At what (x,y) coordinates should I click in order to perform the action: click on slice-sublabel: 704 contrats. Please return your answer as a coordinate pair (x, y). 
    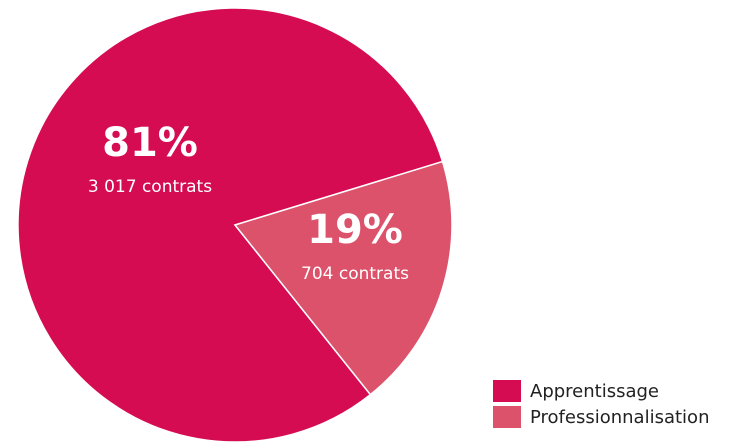
    Looking at the image, I should click on (355, 274).